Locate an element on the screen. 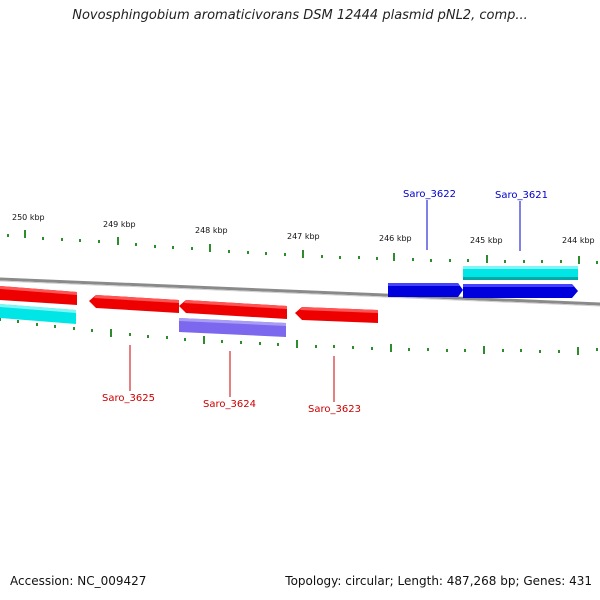  purple-feature is located at coordinates (232, 327).